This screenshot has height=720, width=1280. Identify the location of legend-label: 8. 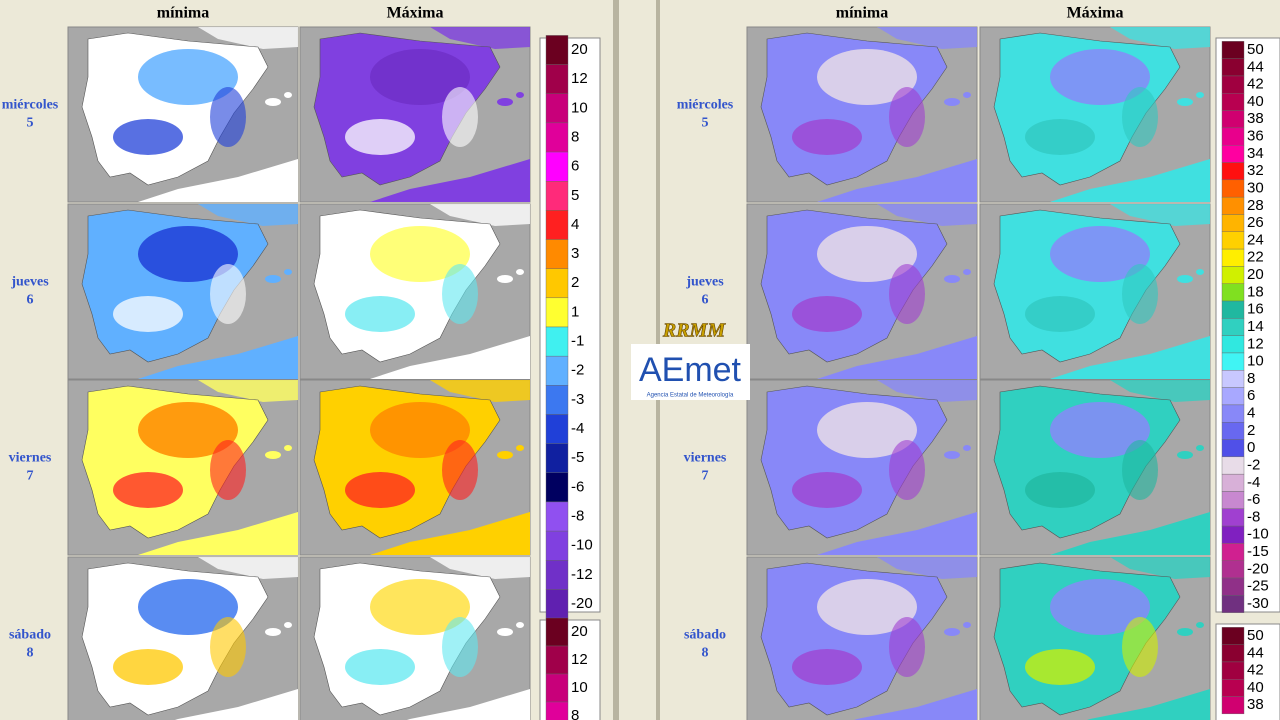
(575, 713).